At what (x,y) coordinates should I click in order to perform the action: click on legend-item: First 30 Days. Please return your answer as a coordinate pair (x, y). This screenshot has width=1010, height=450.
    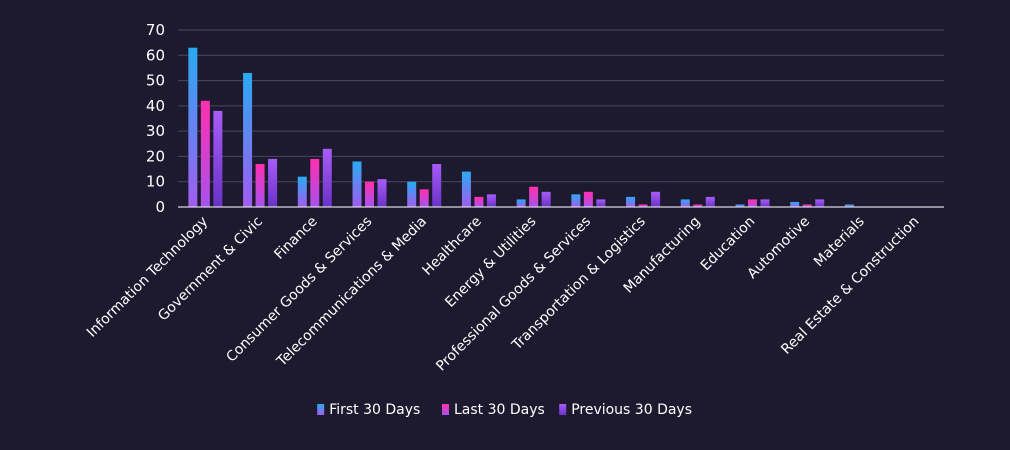
    Looking at the image, I should click on (368, 410).